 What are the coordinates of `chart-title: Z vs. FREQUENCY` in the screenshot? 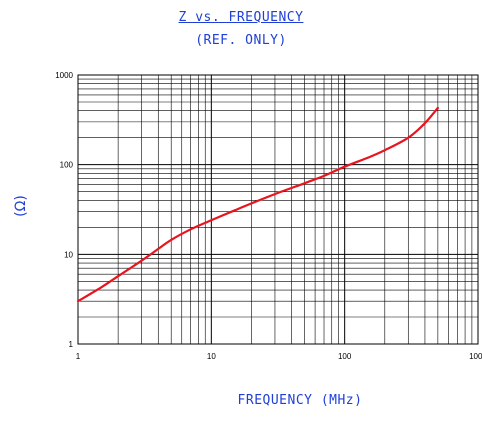 It's located at (241, 17).